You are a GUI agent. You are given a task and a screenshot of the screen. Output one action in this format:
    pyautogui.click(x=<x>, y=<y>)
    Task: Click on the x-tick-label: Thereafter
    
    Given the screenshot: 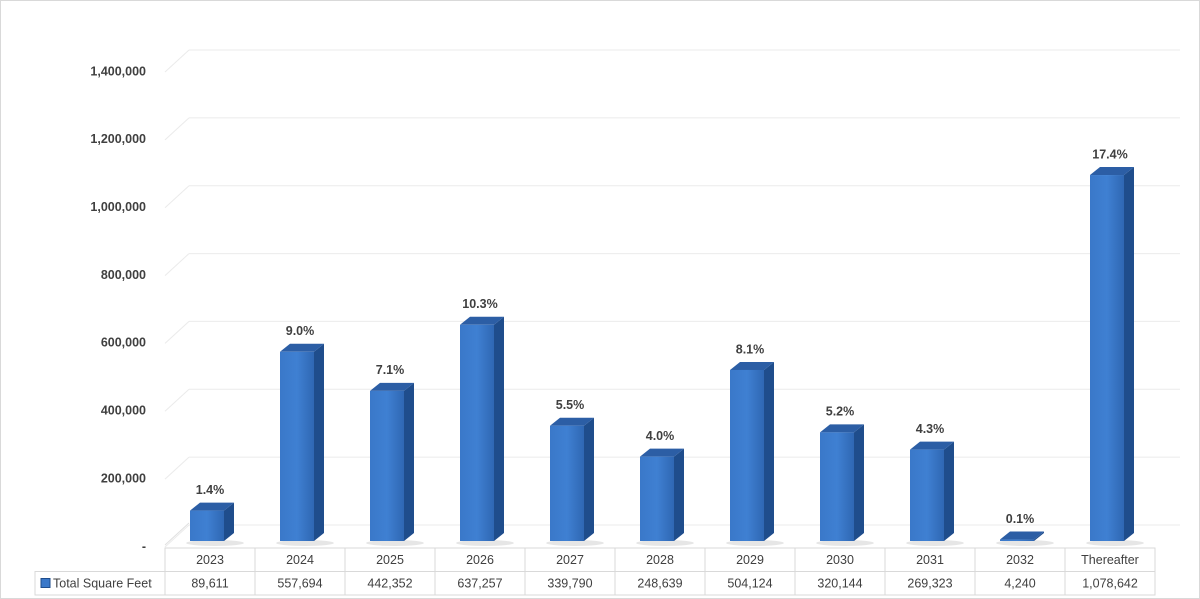 What is the action you would take?
    pyautogui.click(x=1110, y=560)
    